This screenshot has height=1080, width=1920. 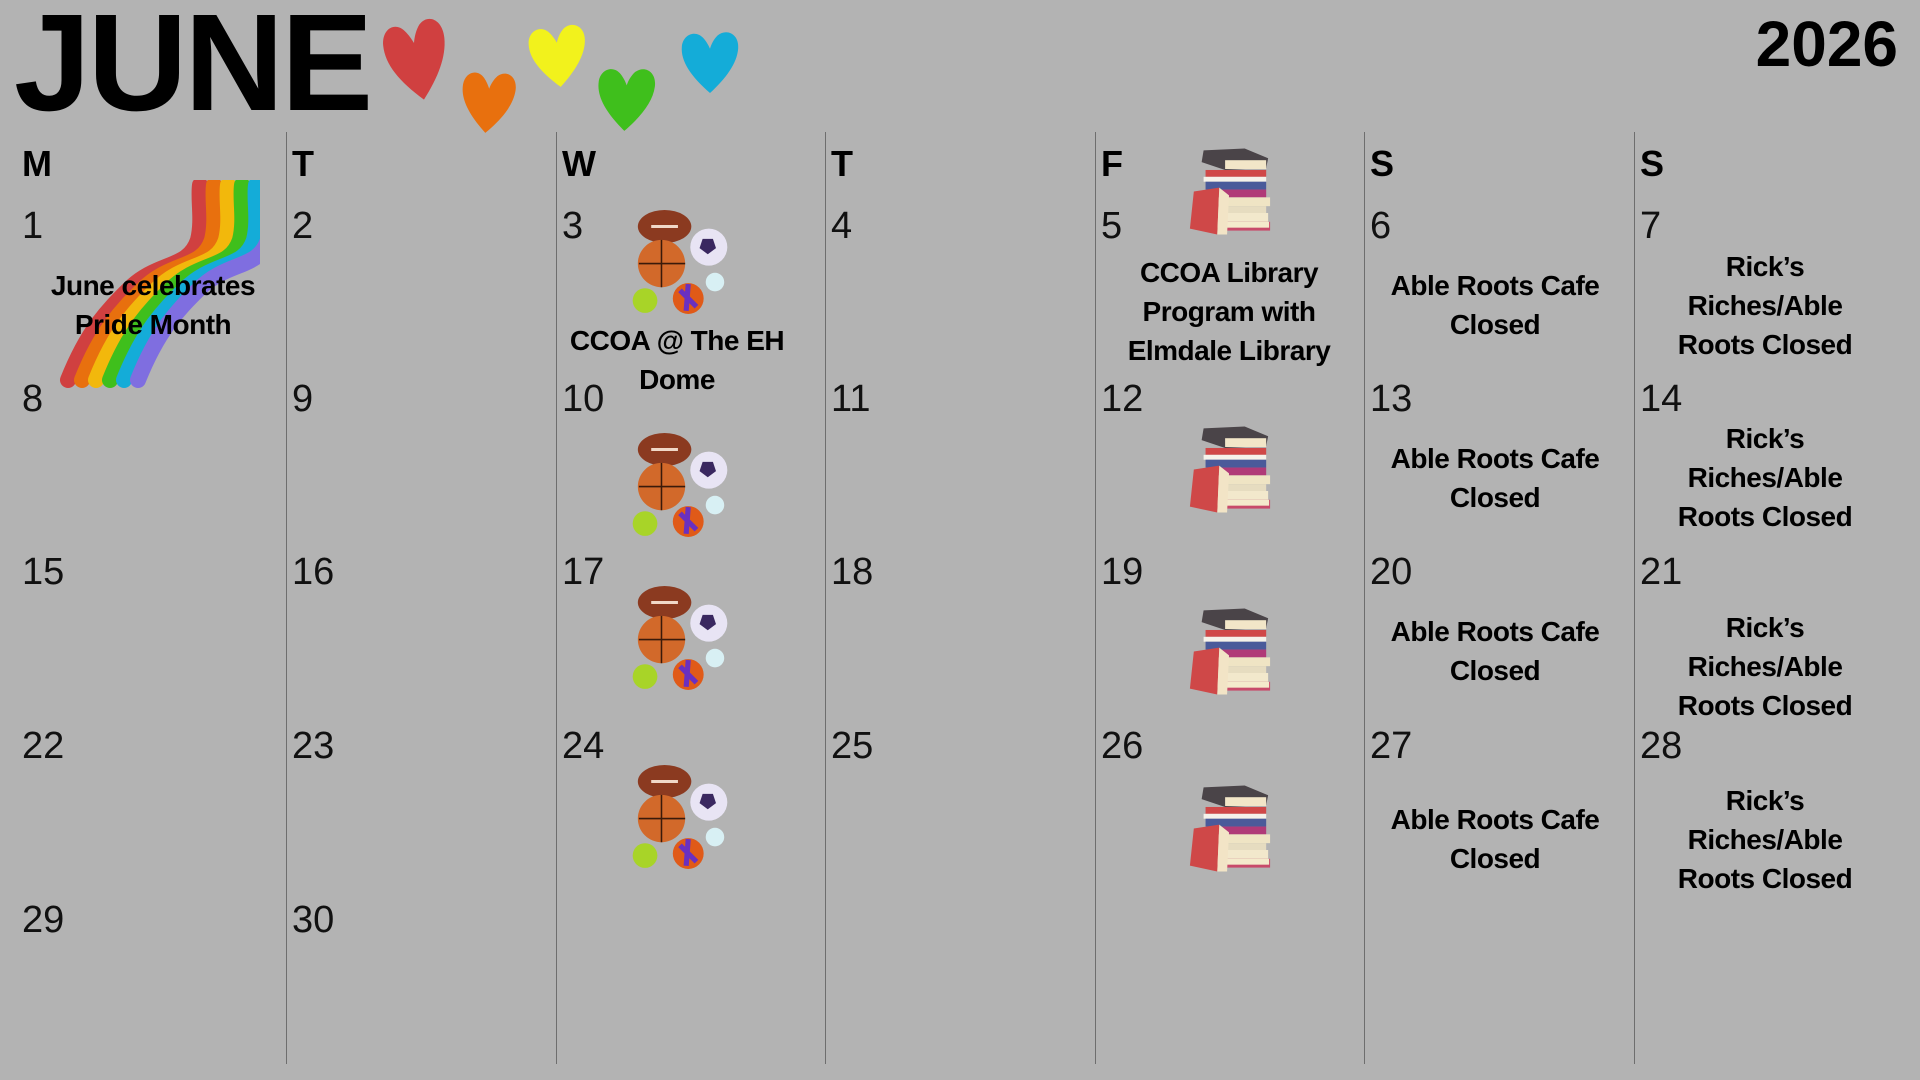 I want to click on day-number: 29, so click(x=43, y=920).